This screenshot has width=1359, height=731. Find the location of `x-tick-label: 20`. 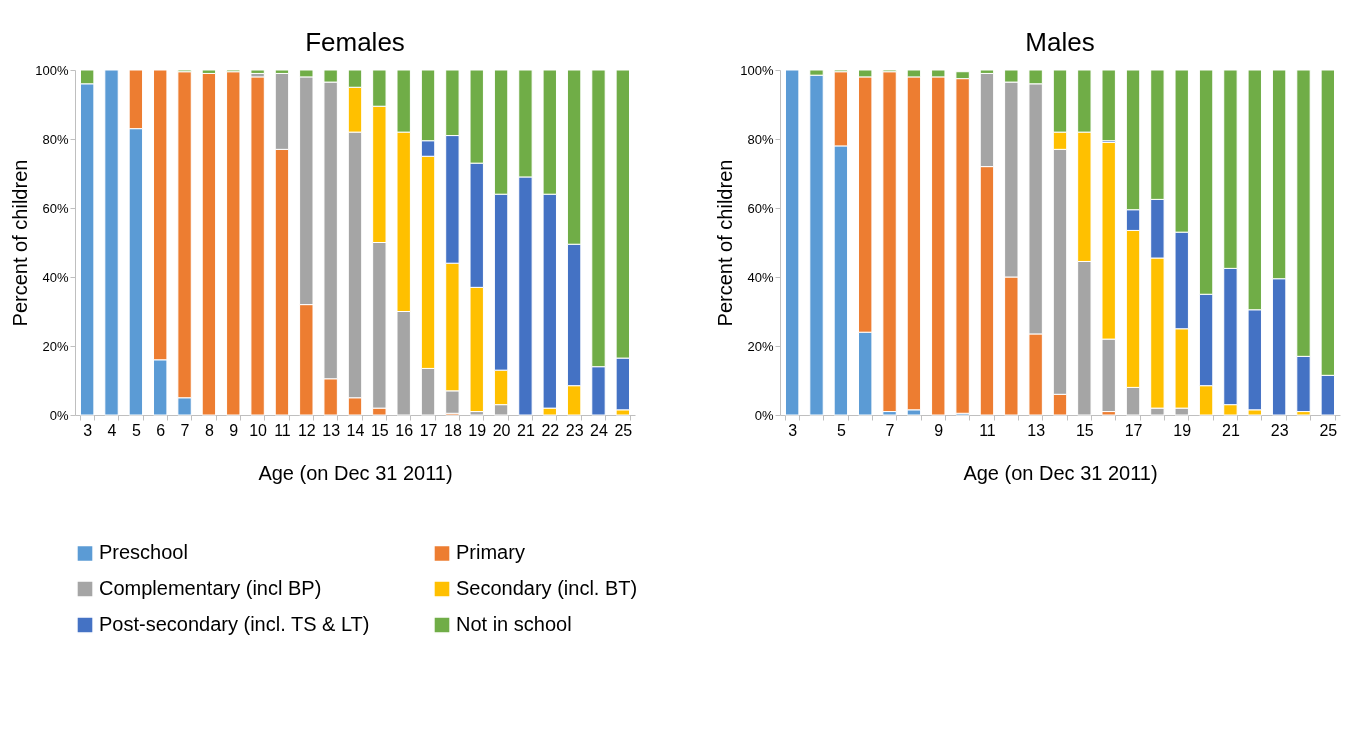

x-tick-label: 20 is located at coordinates (501, 430).